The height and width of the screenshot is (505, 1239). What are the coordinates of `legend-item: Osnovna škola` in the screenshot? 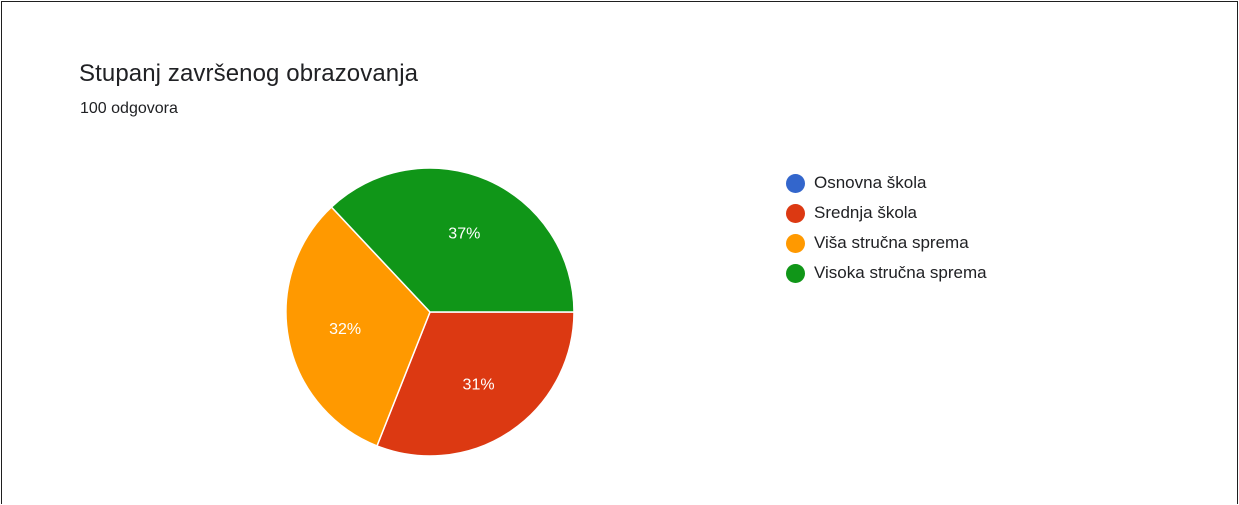 It's located at (886, 183).